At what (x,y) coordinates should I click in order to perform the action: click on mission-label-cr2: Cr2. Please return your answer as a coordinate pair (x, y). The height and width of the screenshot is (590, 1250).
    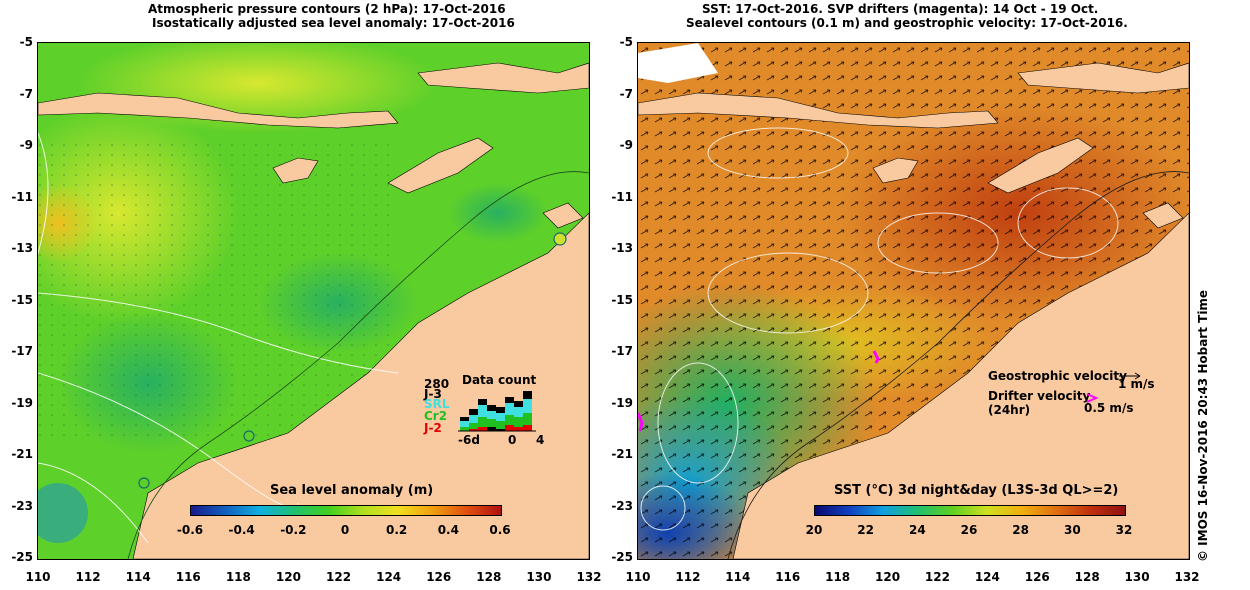
    Looking at the image, I should click on (436, 416).